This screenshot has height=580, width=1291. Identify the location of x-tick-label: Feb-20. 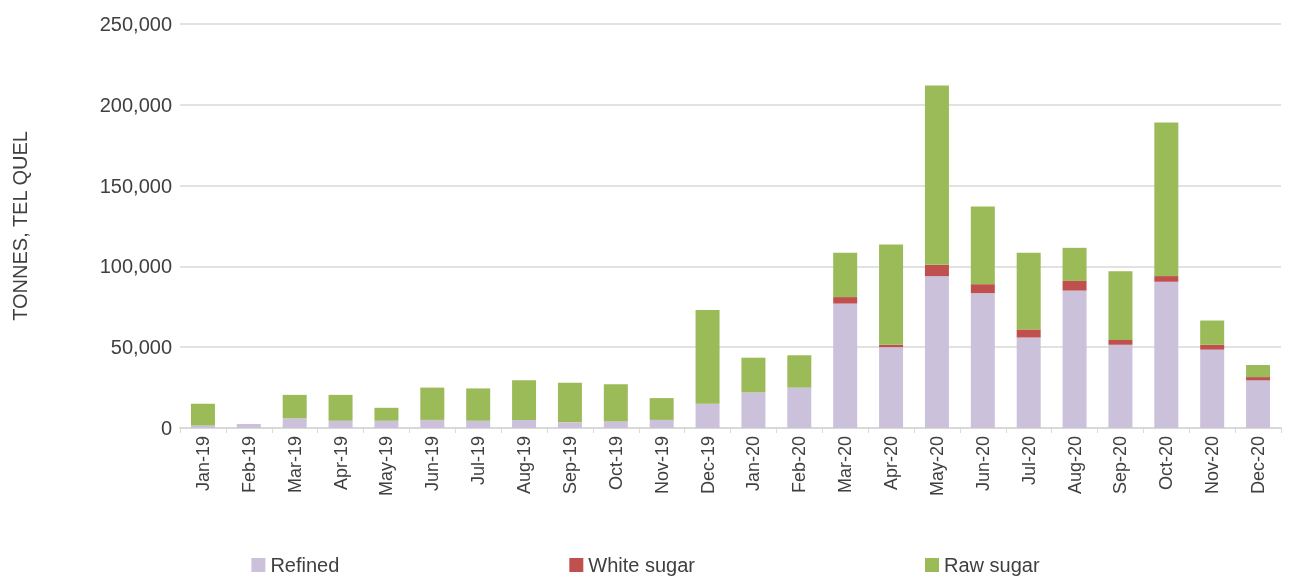
(799, 465).